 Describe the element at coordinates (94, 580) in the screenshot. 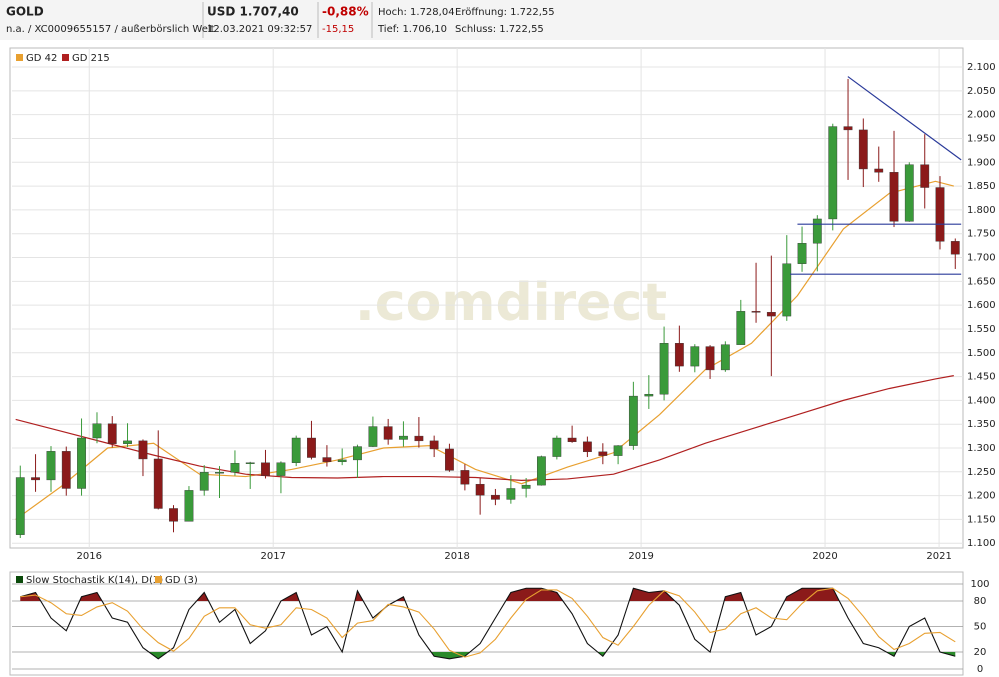

I see `legend-label: Slow Stochastik K(14), D(3)` at that location.